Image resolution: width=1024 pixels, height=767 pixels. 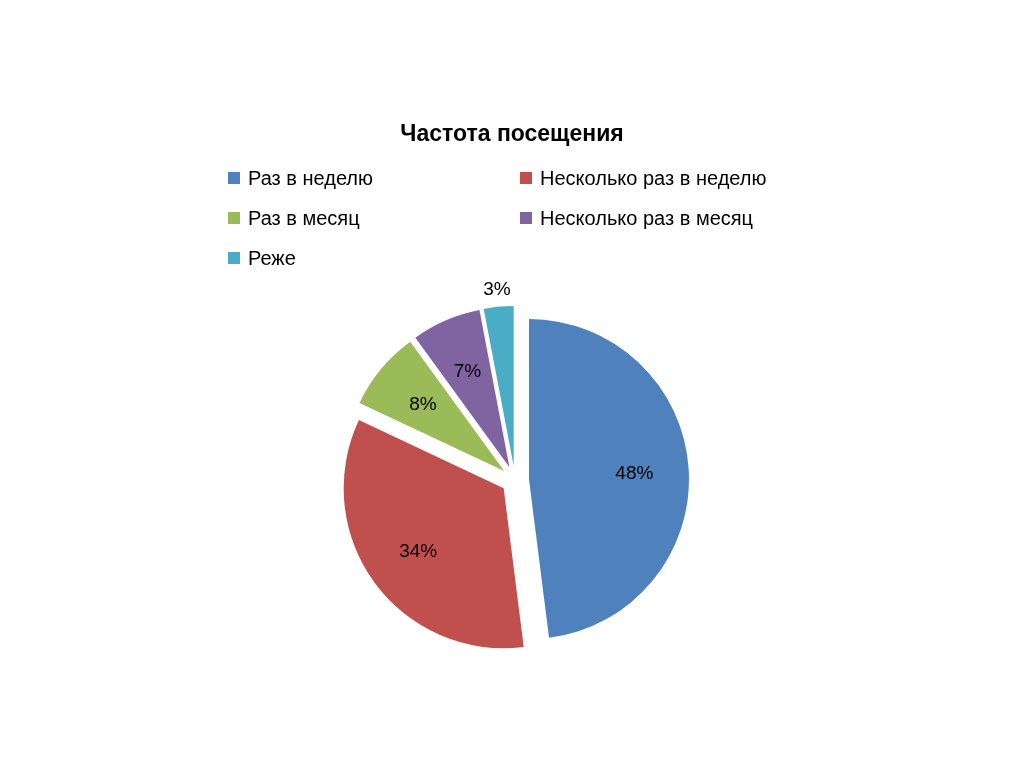 I want to click on legend-label: Раз в неделю, so click(x=311, y=178).